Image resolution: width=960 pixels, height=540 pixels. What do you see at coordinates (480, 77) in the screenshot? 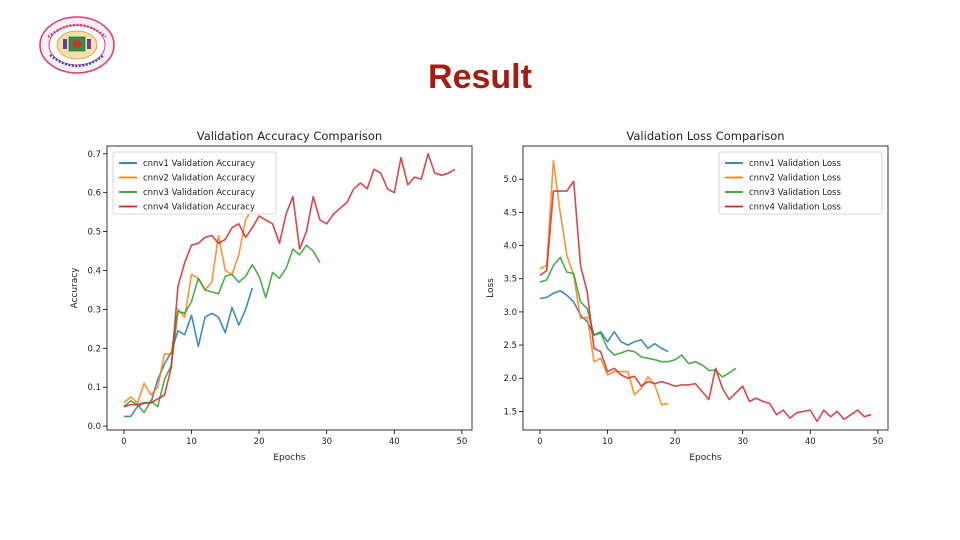
I see `slide-title: Result` at bounding box center [480, 77].